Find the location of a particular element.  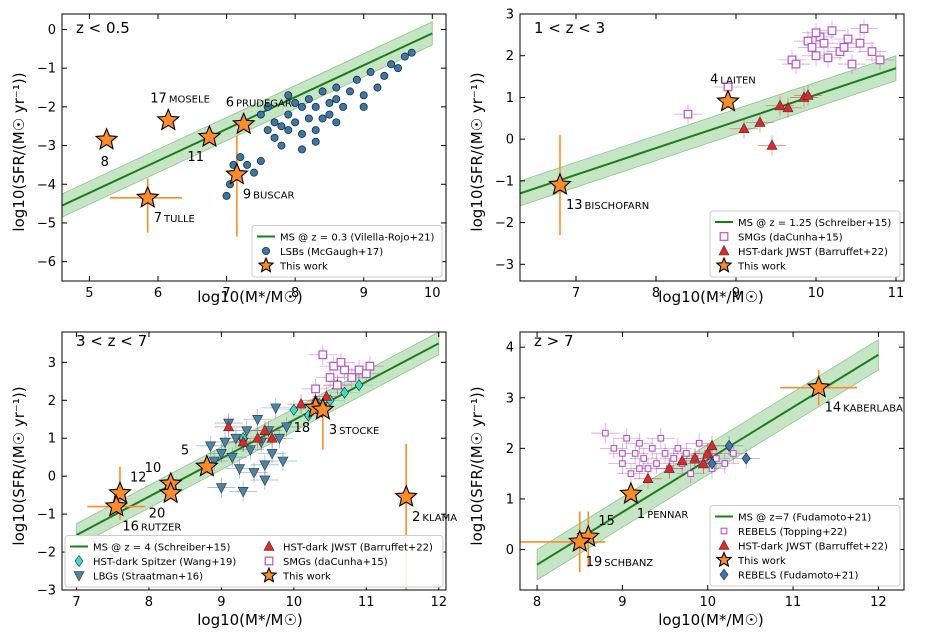

legend-entry: HST-dark Spitzer (Wang+19) is located at coordinates (164, 562).